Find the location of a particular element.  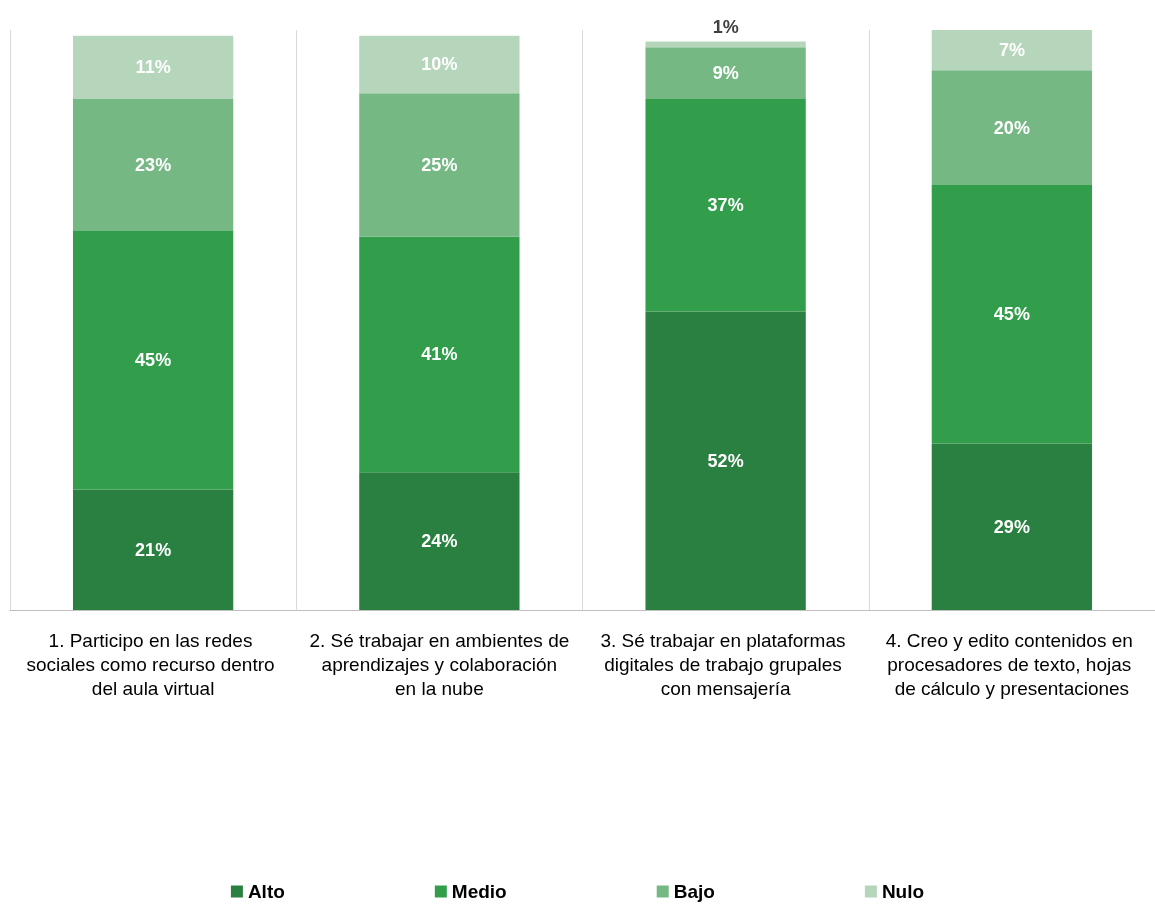

legend-label: Bajo is located at coordinates (694, 891).